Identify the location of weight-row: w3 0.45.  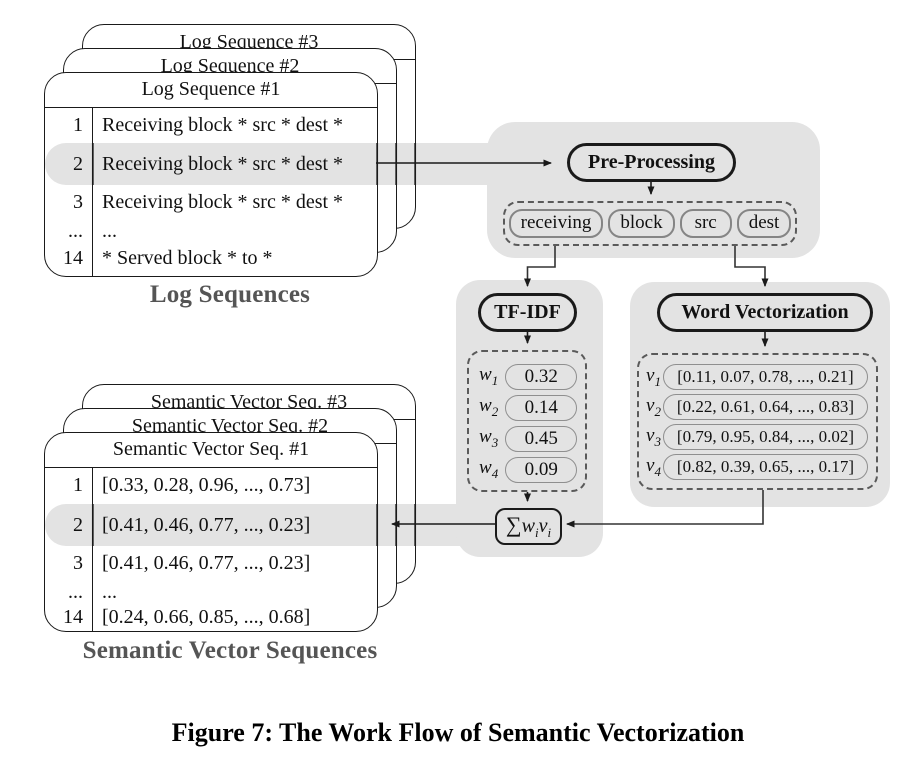
(527, 438).